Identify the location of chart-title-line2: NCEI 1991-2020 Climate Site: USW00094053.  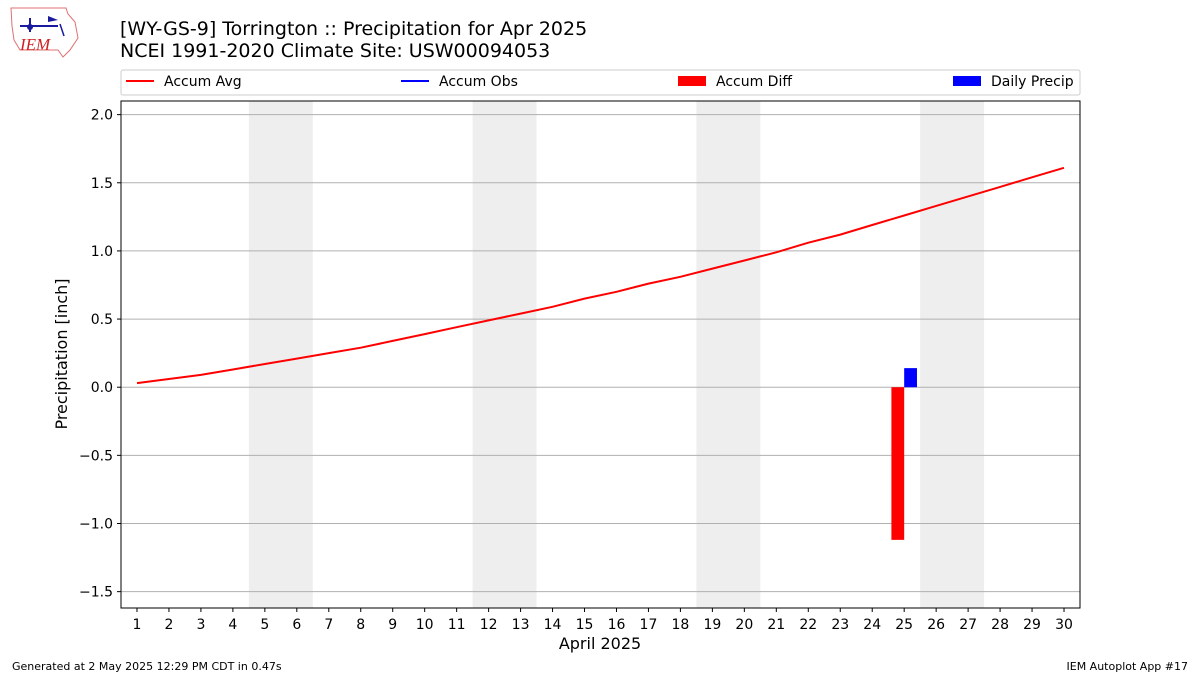
(335, 51).